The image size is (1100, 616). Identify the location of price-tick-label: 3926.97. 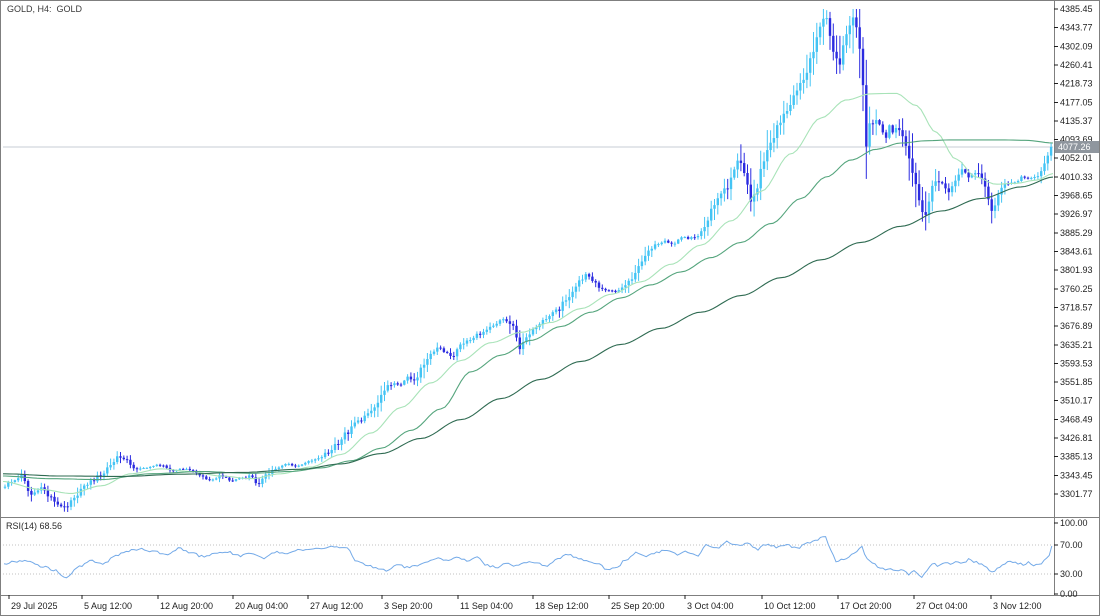
(1076, 214).